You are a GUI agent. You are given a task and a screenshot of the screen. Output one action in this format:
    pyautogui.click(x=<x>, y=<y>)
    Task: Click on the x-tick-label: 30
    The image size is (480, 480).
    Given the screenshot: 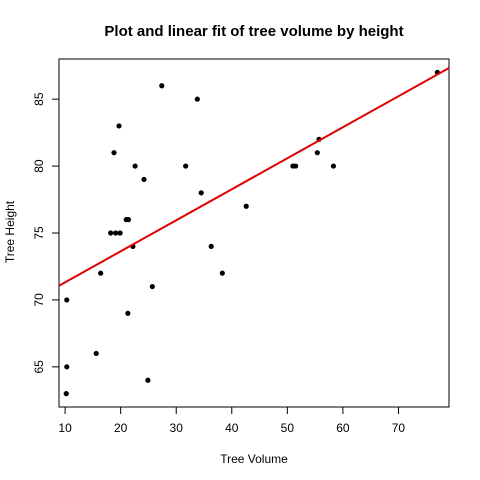 What is the action you would take?
    pyautogui.click(x=177, y=428)
    